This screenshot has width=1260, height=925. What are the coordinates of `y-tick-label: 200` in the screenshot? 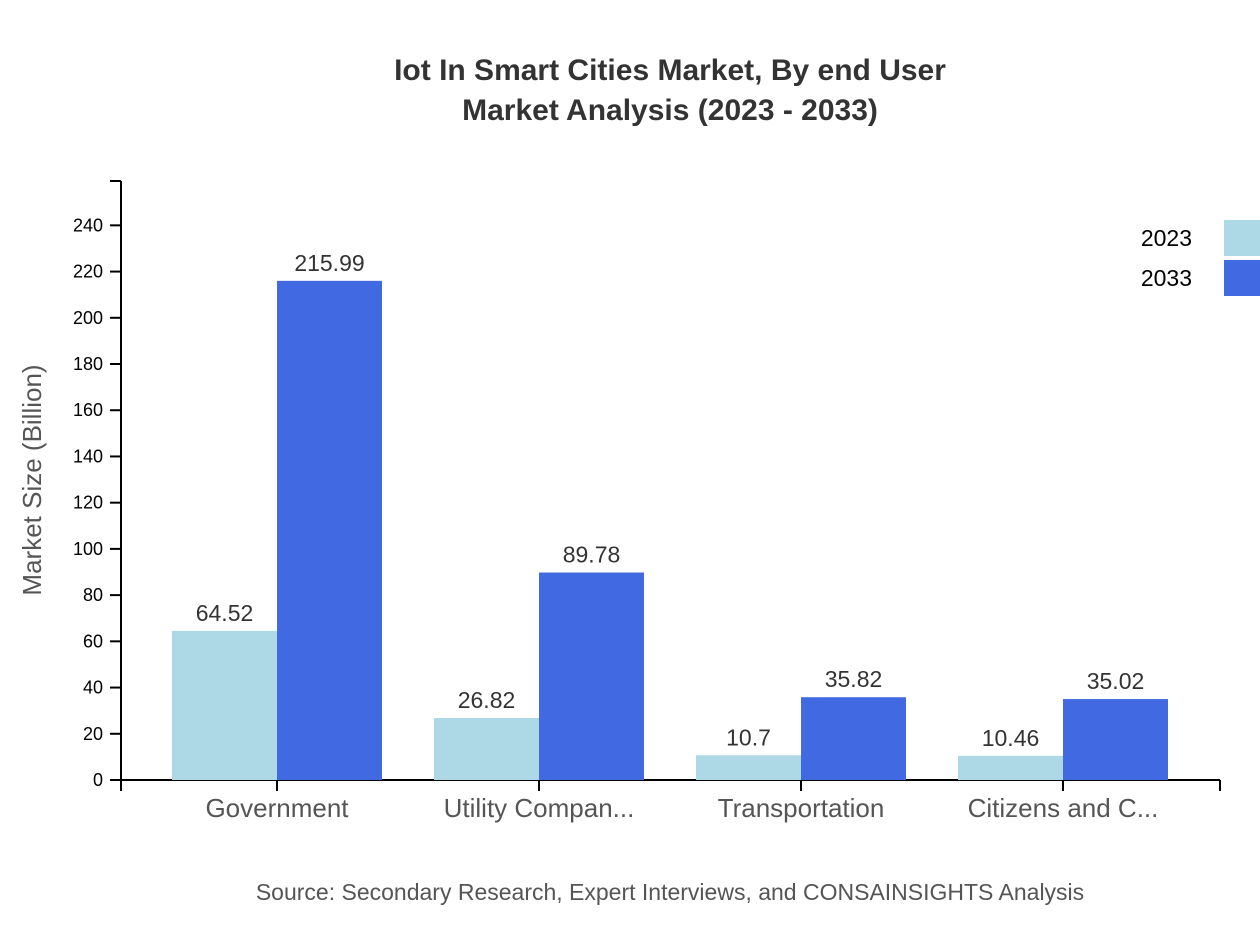 It's located at (88, 318).